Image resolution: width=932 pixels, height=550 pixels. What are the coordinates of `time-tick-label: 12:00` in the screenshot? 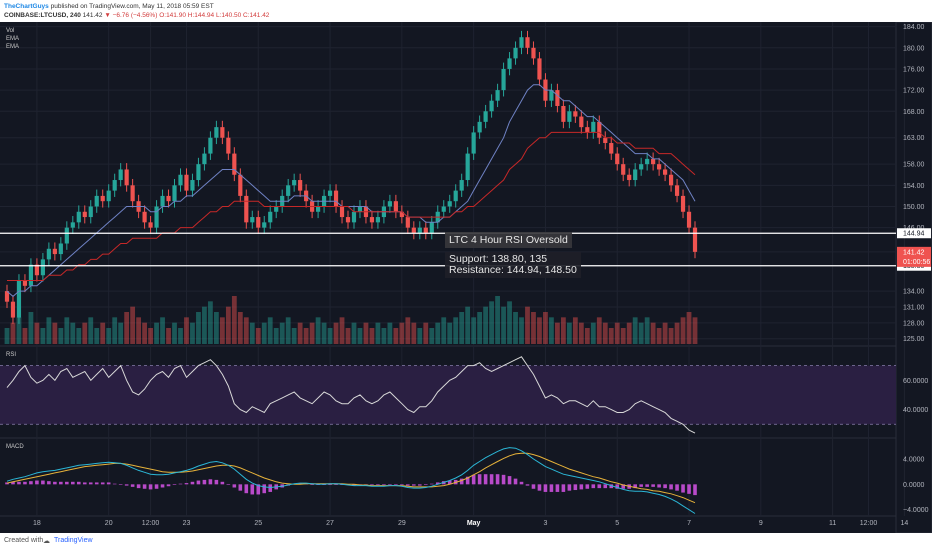 It's located at (151, 523).